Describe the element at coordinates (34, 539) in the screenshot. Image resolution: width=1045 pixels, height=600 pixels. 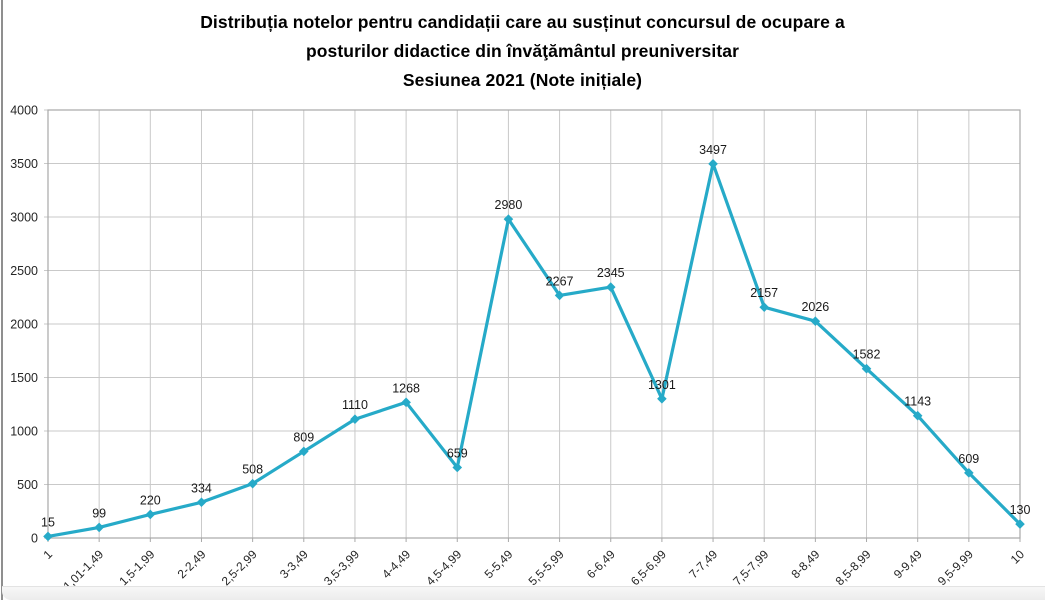
I see `y-axis-tick-label: 0` at that location.